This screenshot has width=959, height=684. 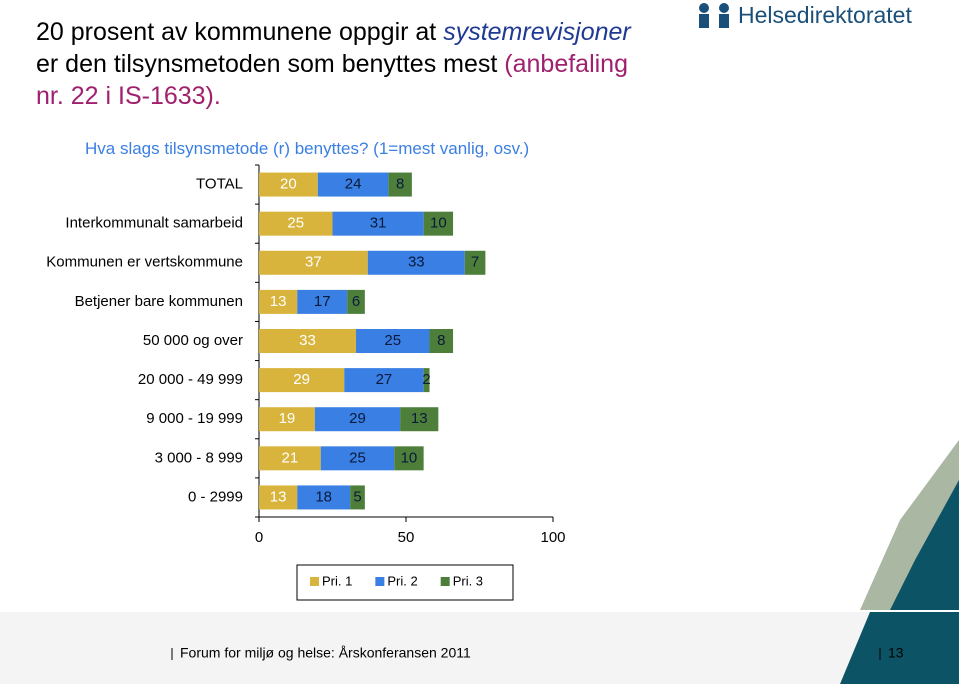 I want to click on legend-label: Pri. 2, so click(x=402, y=580).